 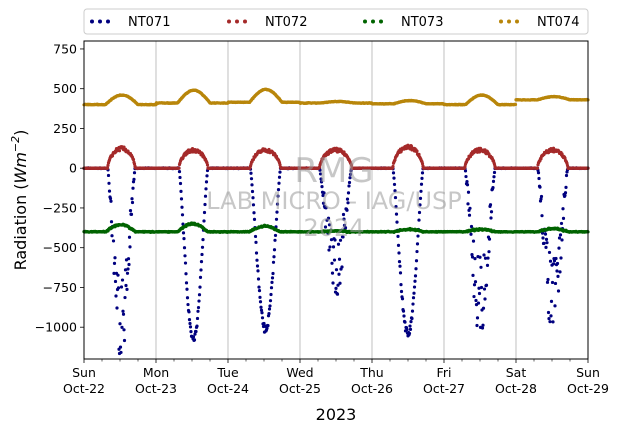 I want to click on legend: NT071 NT072 NT073 NT074, so click(x=336, y=21).